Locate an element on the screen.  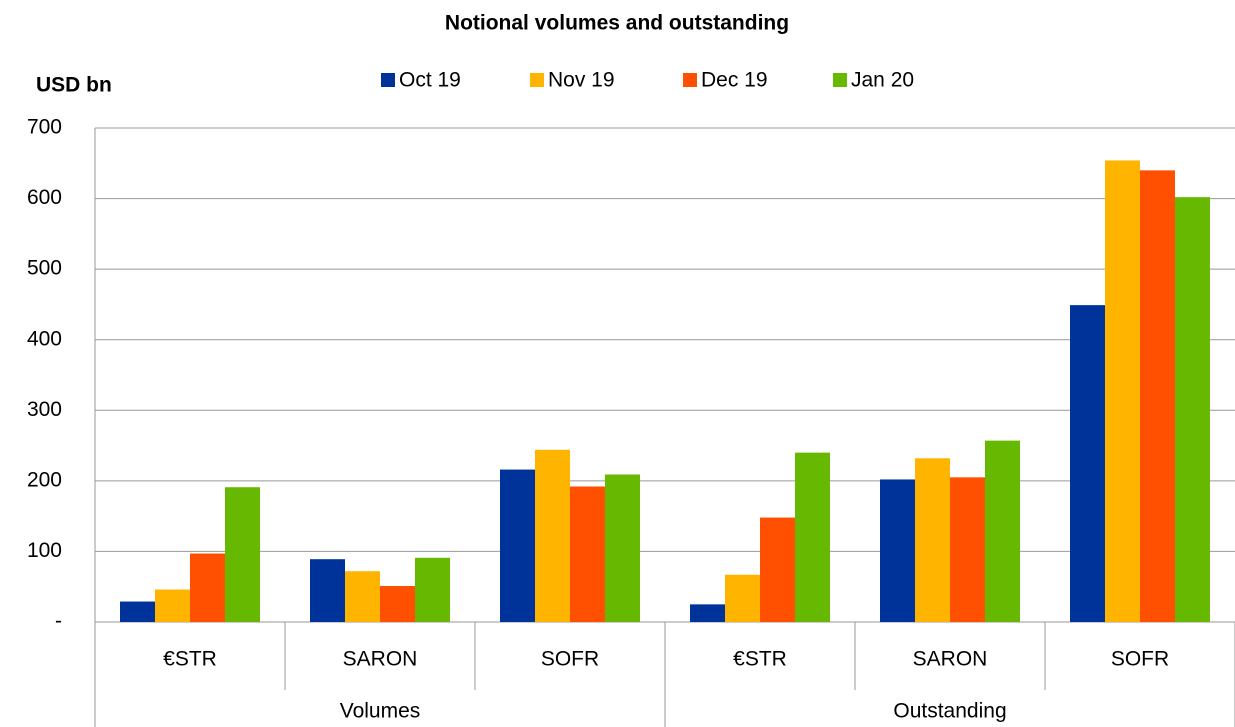
group-label: Outstanding is located at coordinates (949, 711).